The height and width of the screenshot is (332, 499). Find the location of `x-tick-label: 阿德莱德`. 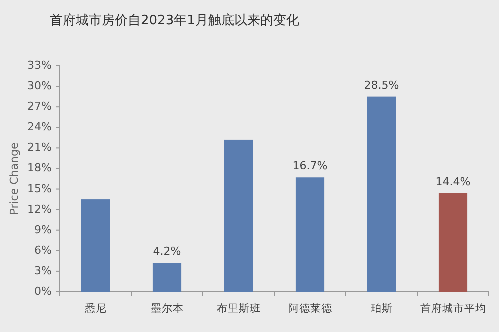

x-tick-label: 阿德莱德 is located at coordinates (310, 308).